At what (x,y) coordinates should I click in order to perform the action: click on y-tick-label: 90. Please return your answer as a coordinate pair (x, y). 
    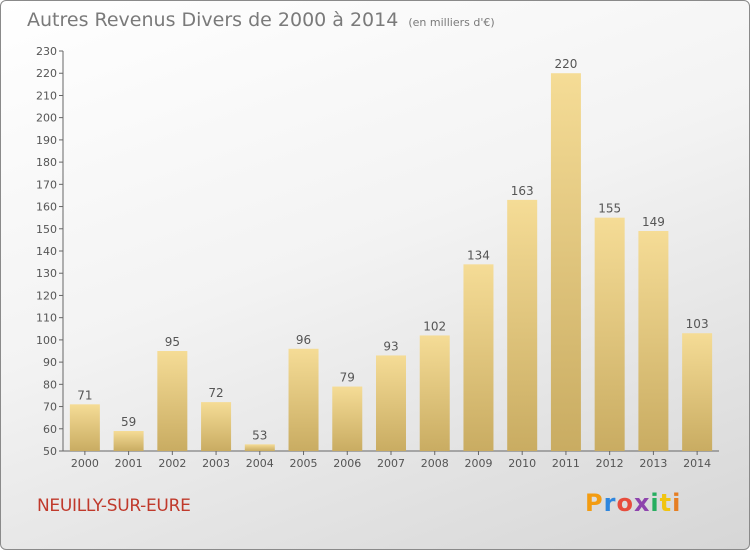
    Looking at the image, I should click on (50, 362).